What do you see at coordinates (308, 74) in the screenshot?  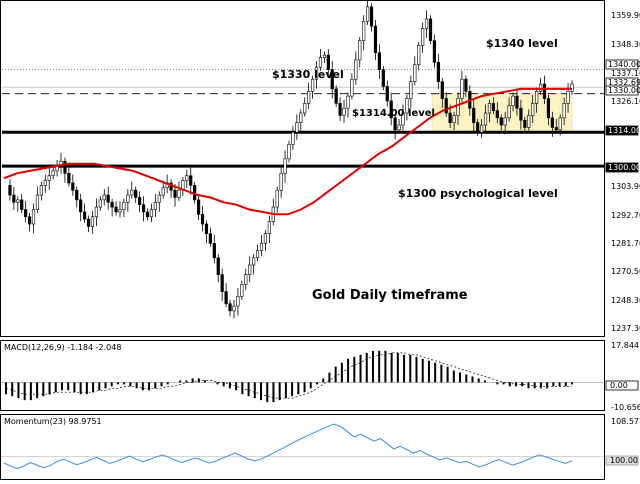 I see `level-1330-label: $1330 level` at bounding box center [308, 74].